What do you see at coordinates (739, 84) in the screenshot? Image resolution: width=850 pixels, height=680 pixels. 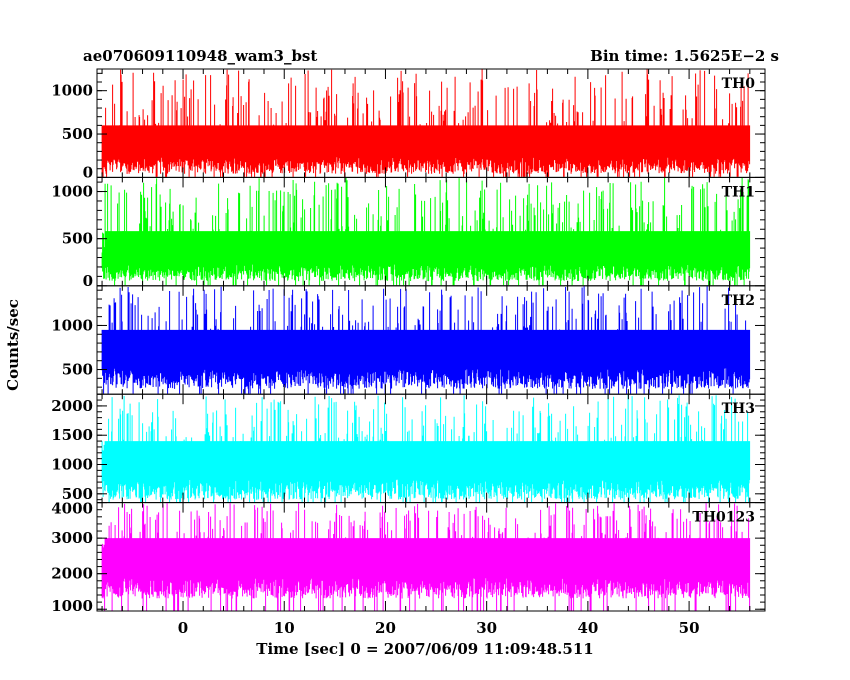 I see `panel-label-th0: TH0` at bounding box center [739, 84].